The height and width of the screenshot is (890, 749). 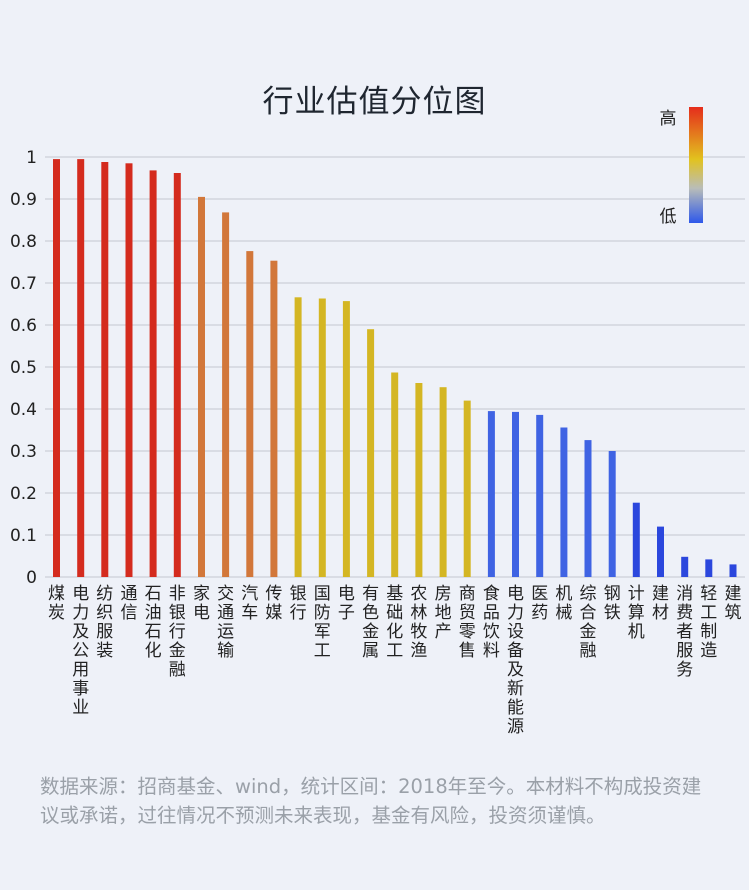 What do you see at coordinates (467, 488) in the screenshot?
I see `bar-商贸零售` at bounding box center [467, 488].